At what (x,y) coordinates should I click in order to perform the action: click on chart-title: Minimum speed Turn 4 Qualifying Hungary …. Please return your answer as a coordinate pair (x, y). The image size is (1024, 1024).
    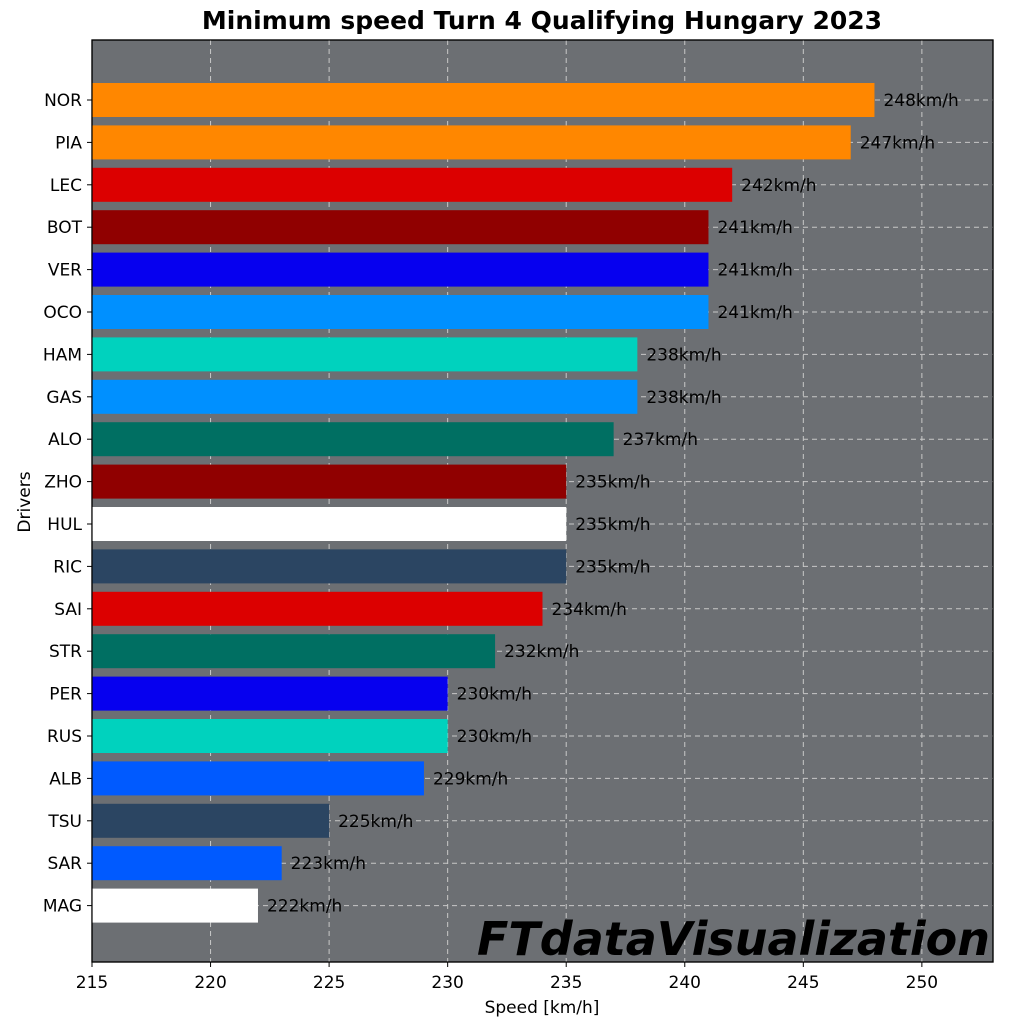
    Looking at the image, I should click on (542, 20).